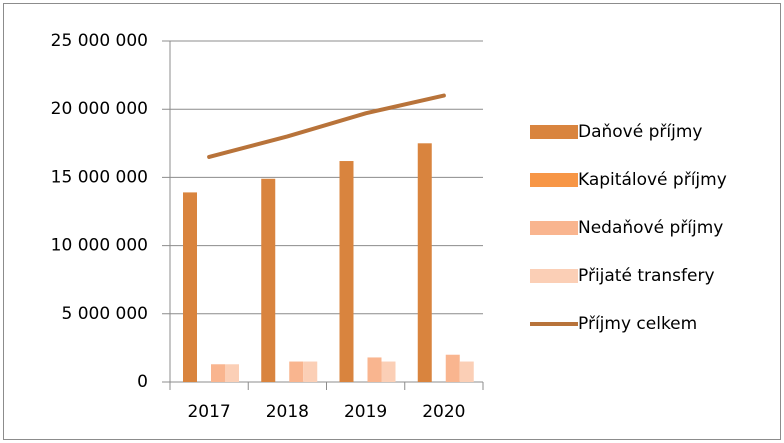  What do you see at coordinates (640, 132) in the screenshot?
I see `legend-label: Daňové příjmy` at bounding box center [640, 132].